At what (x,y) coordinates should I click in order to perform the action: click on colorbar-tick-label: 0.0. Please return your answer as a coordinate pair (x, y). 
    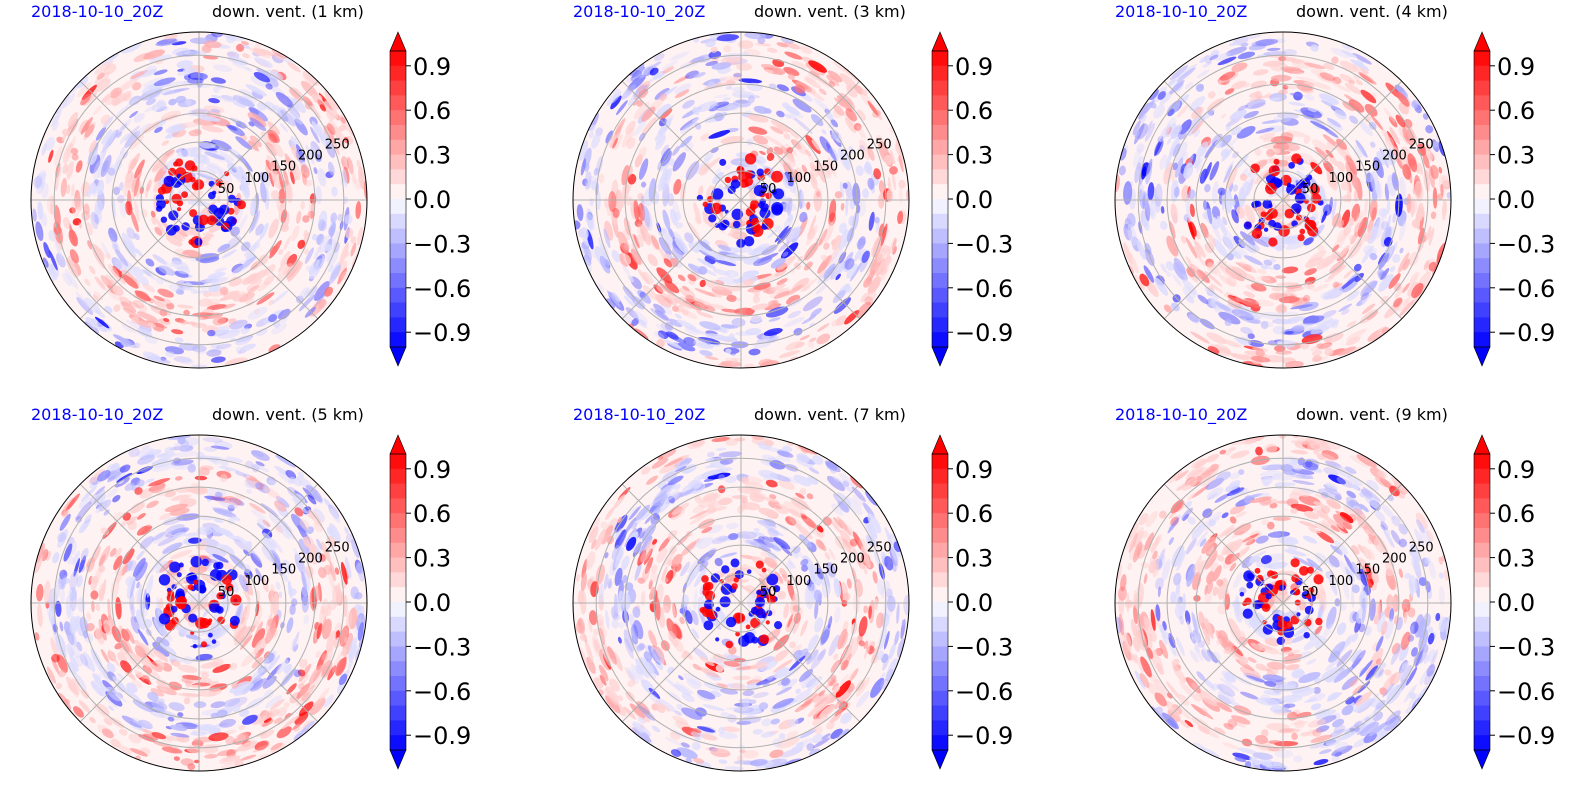
    Looking at the image, I should click on (974, 200).